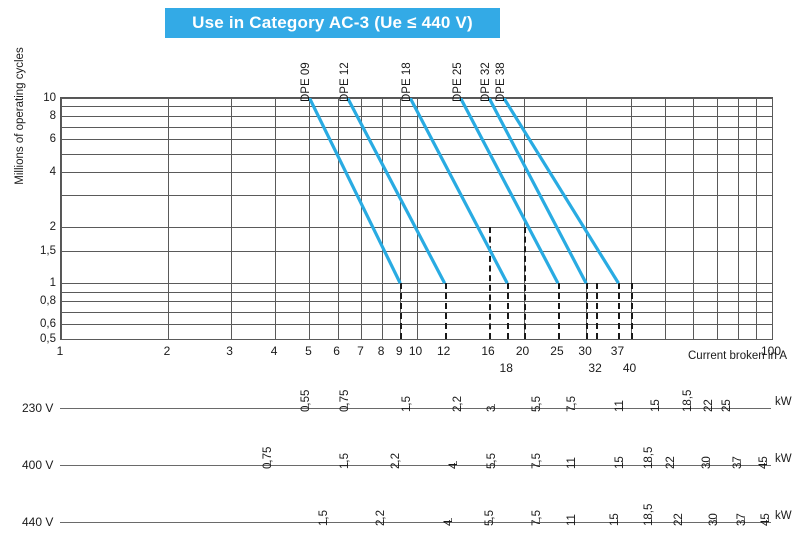 The image size is (800, 537). What do you see at coordinates (381, 351) in the screenshot?
I see `x-tick-label: 8` at bounding box center [381, 351].